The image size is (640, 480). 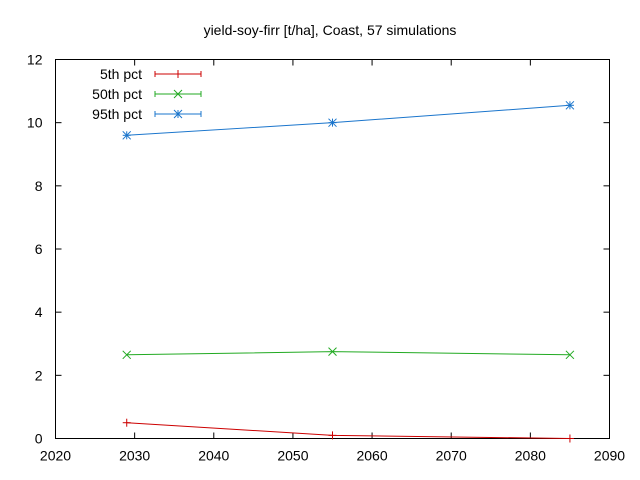 What do you see at coordinates (292, 456) in the screenshot?
I see `x-tick-label: 2050` at bounding box center [292, 456].